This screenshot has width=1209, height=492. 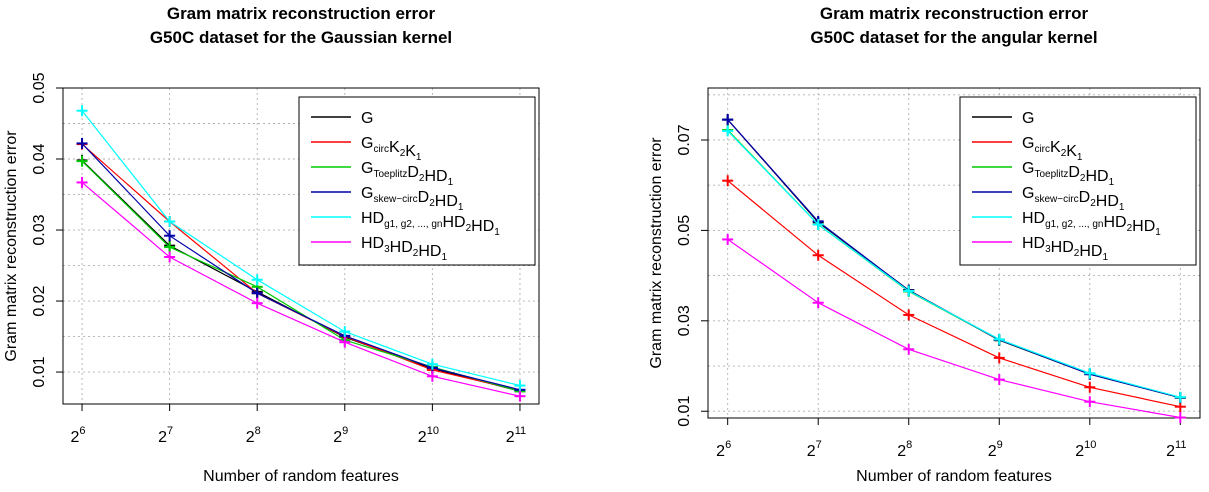 What do you see at coordinates (728, 445) in the screenshot?
I see `x-tick-exponent: 6` at bounding box center [728, 445].